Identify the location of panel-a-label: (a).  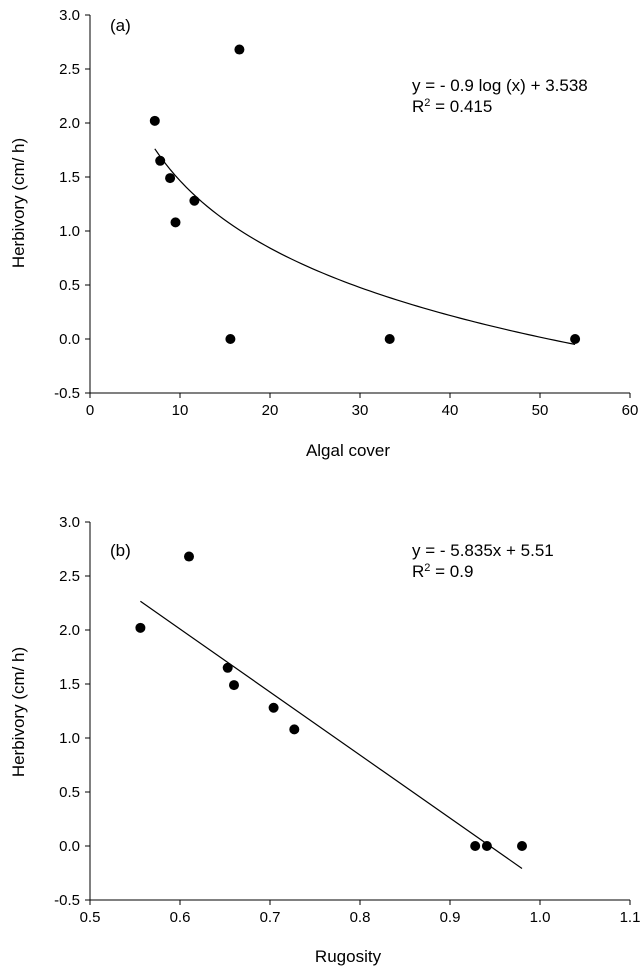
(120, 25).